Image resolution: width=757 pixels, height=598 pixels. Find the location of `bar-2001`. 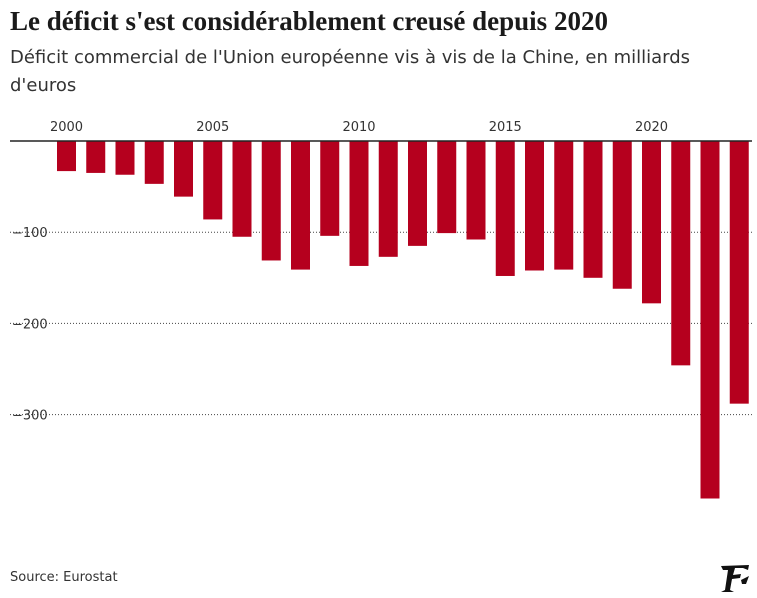

bar-2001 is located at coordinates (96, 157).